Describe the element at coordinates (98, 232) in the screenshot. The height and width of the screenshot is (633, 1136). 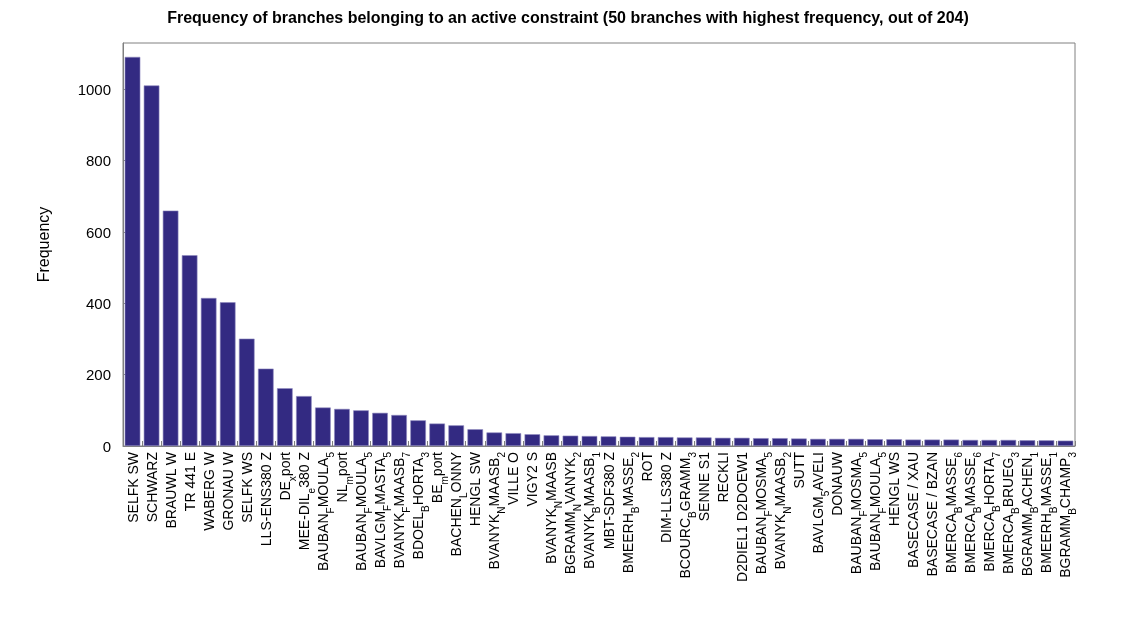
I see `y-tick-label: 600` at that location.